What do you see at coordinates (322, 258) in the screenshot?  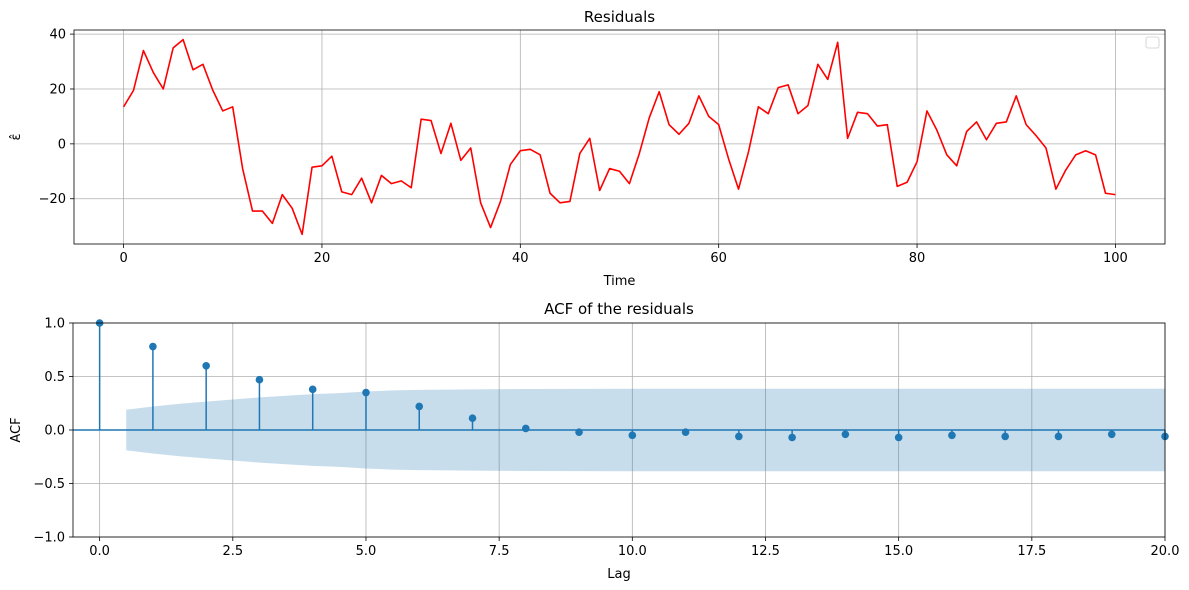 I see `residuals-xtick-label: 20` at bounding box center [322, 258].